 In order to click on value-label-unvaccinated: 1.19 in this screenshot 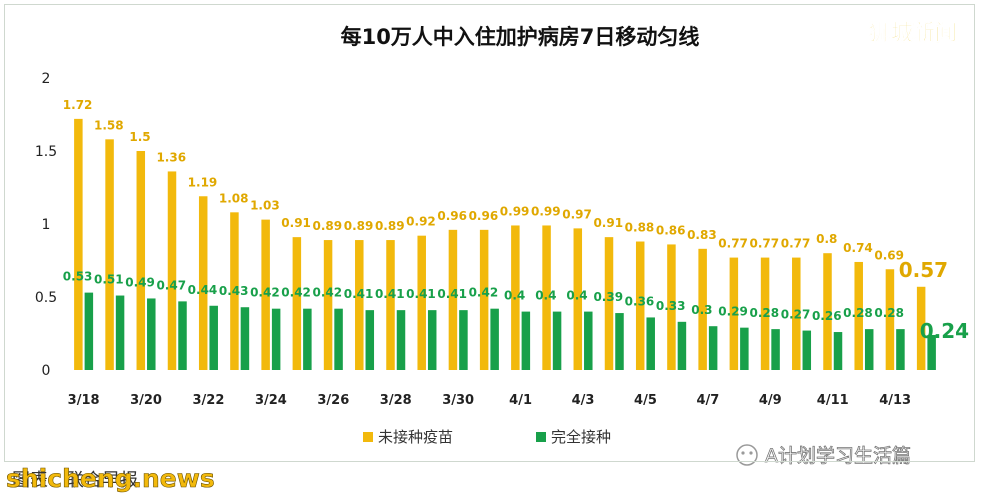, I will do `click(203, 182)`.